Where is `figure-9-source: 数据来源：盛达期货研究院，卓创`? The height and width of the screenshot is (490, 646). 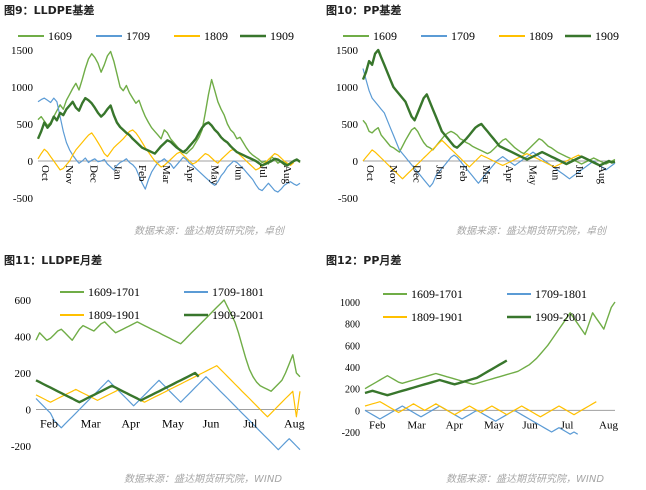 figure-9-source: 数据来源：盛达期货研究院，卓创 is located at coordinates (209, 231).